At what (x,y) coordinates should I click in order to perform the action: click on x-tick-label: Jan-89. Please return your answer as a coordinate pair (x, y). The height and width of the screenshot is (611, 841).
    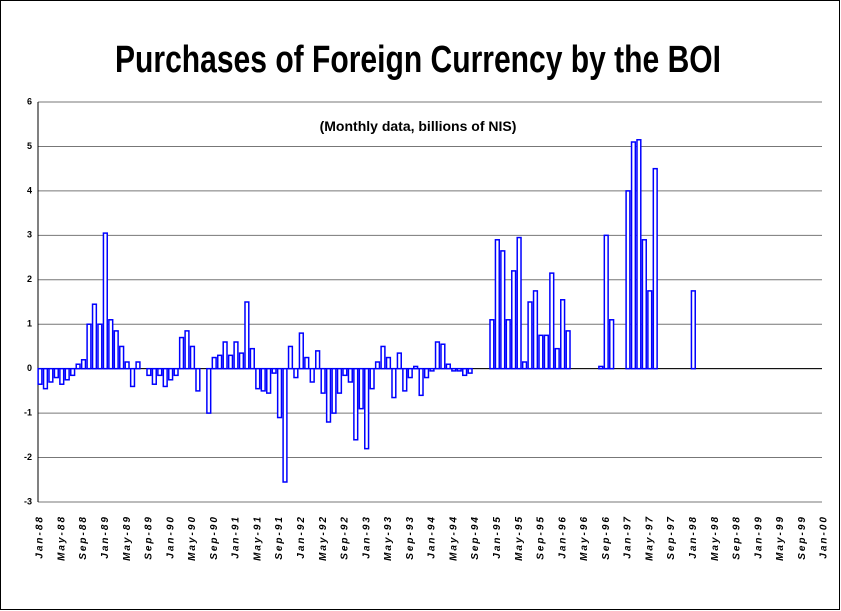
    Looking at the image, I should click on (105, 537).